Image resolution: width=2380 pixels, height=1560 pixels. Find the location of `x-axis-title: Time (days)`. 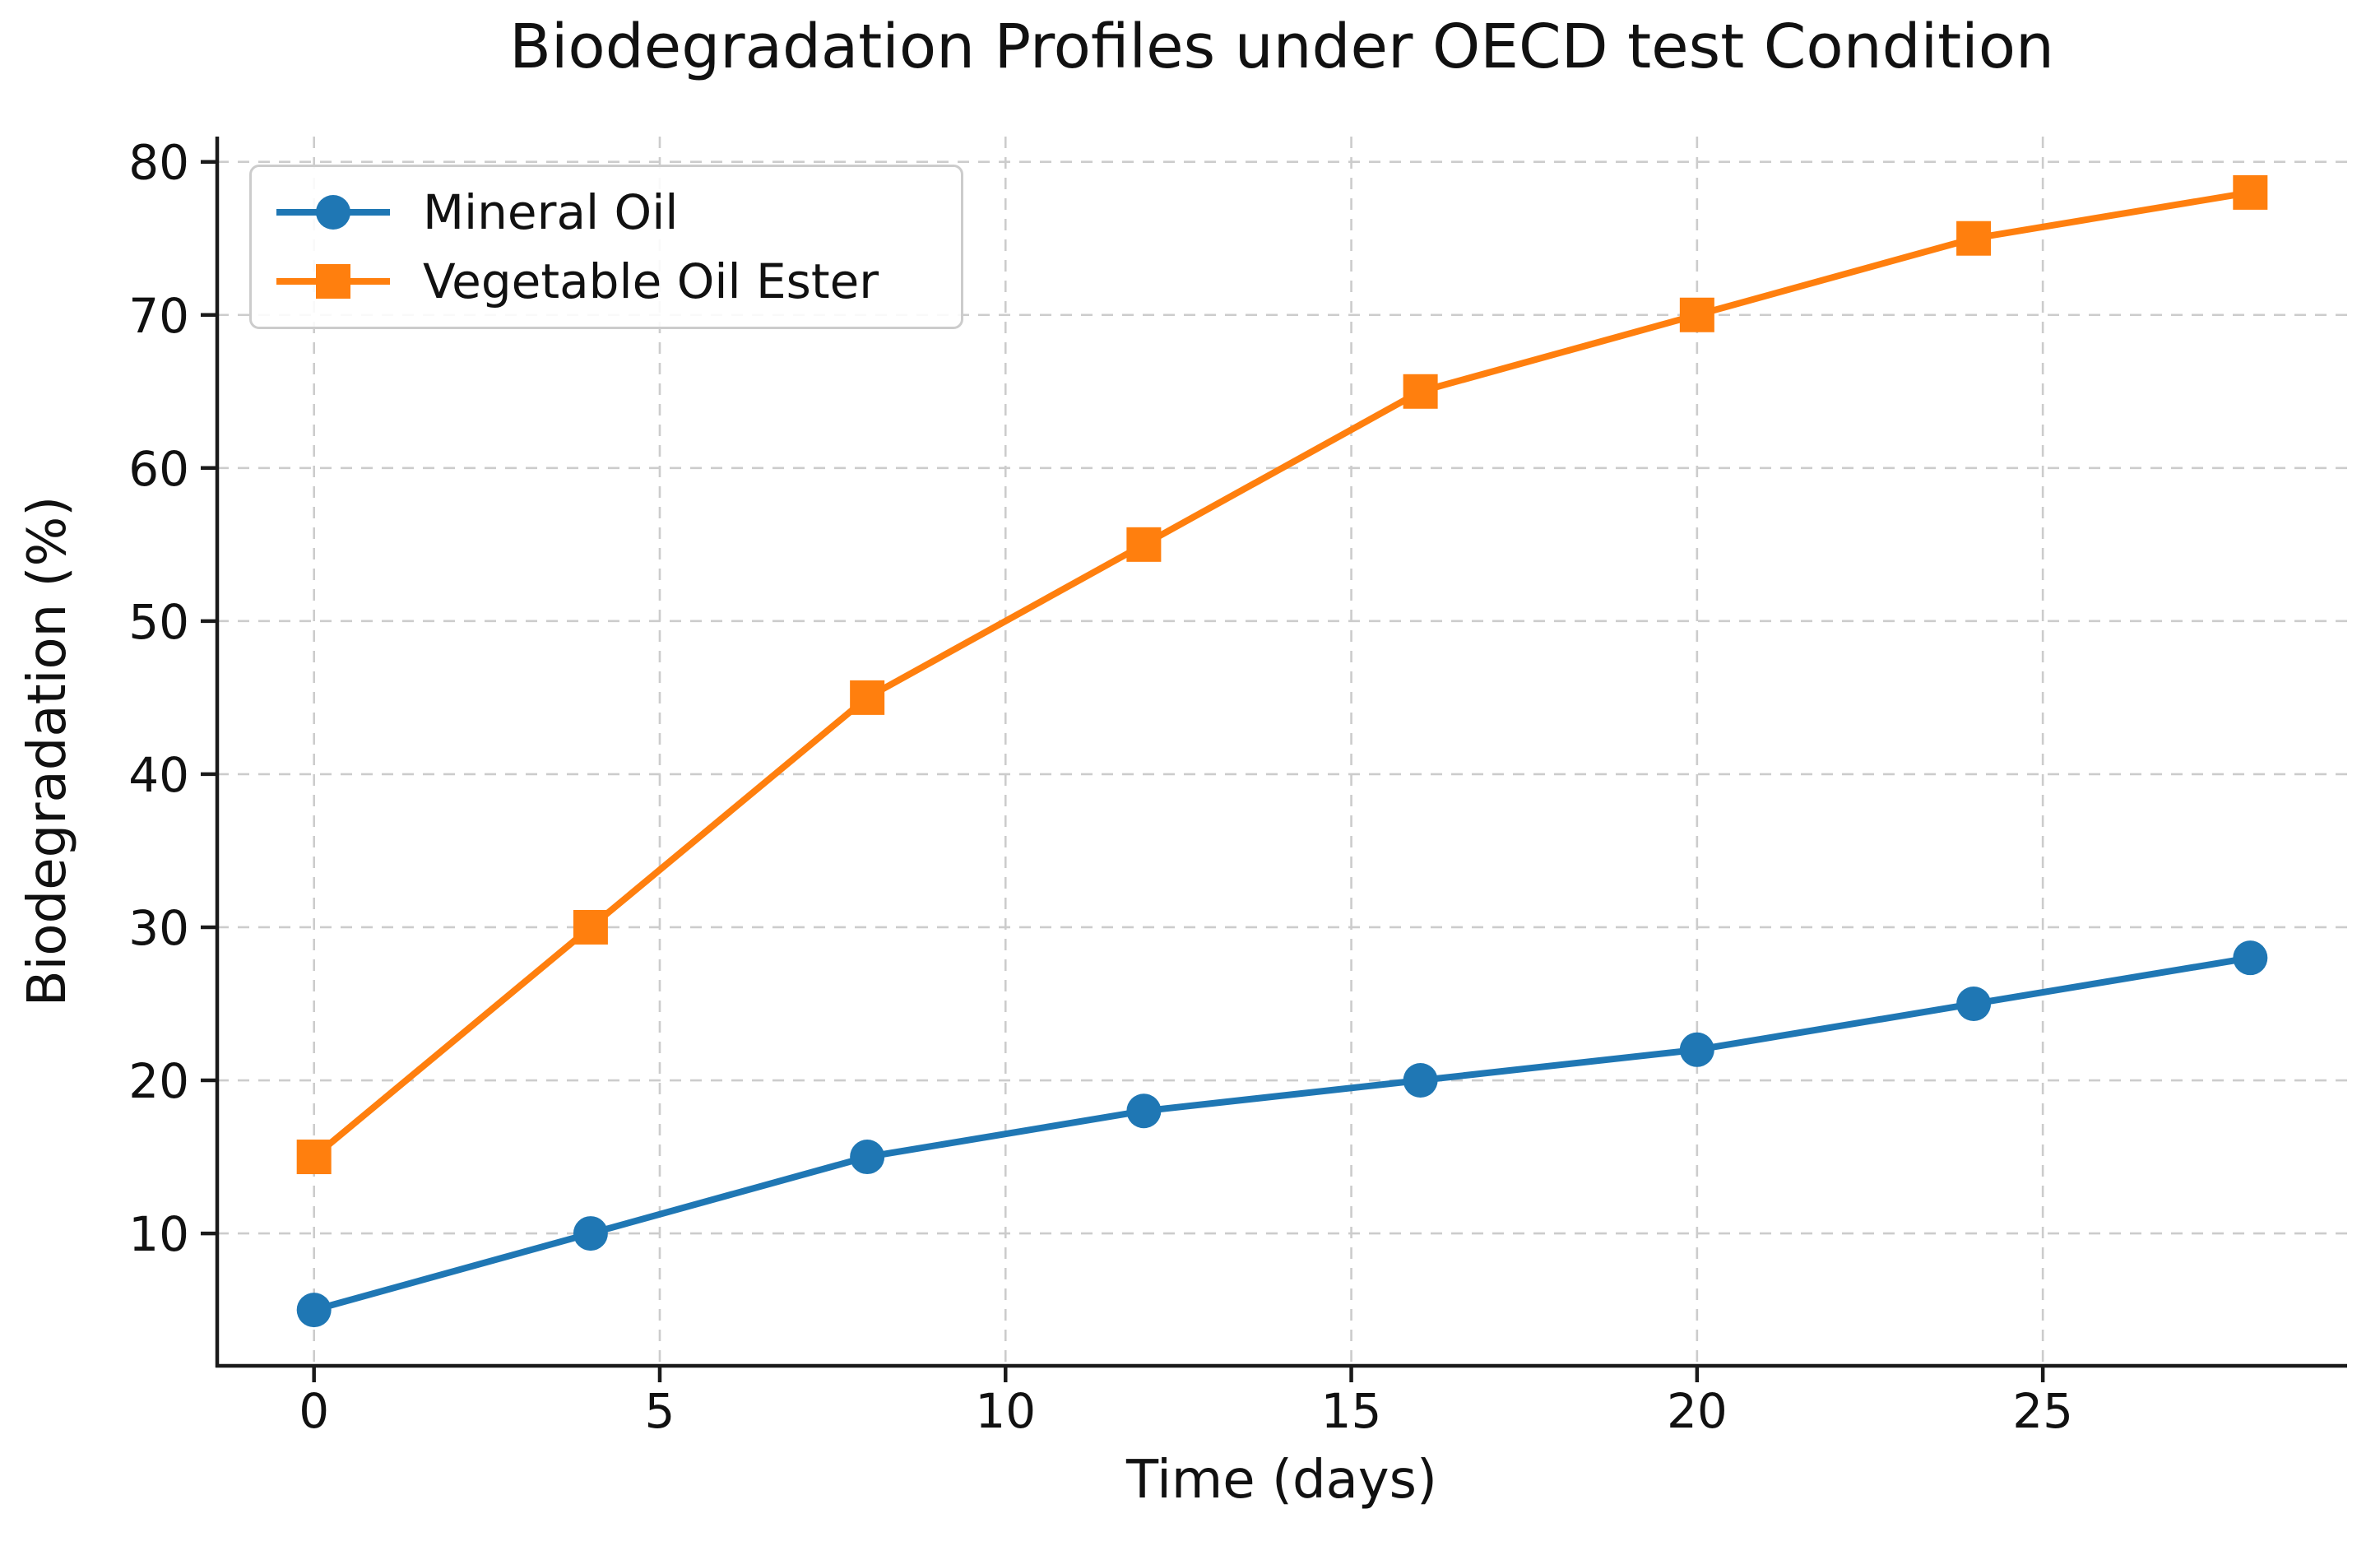

x-axis-title: Time (days) is located at coordinates (1281, 1480).